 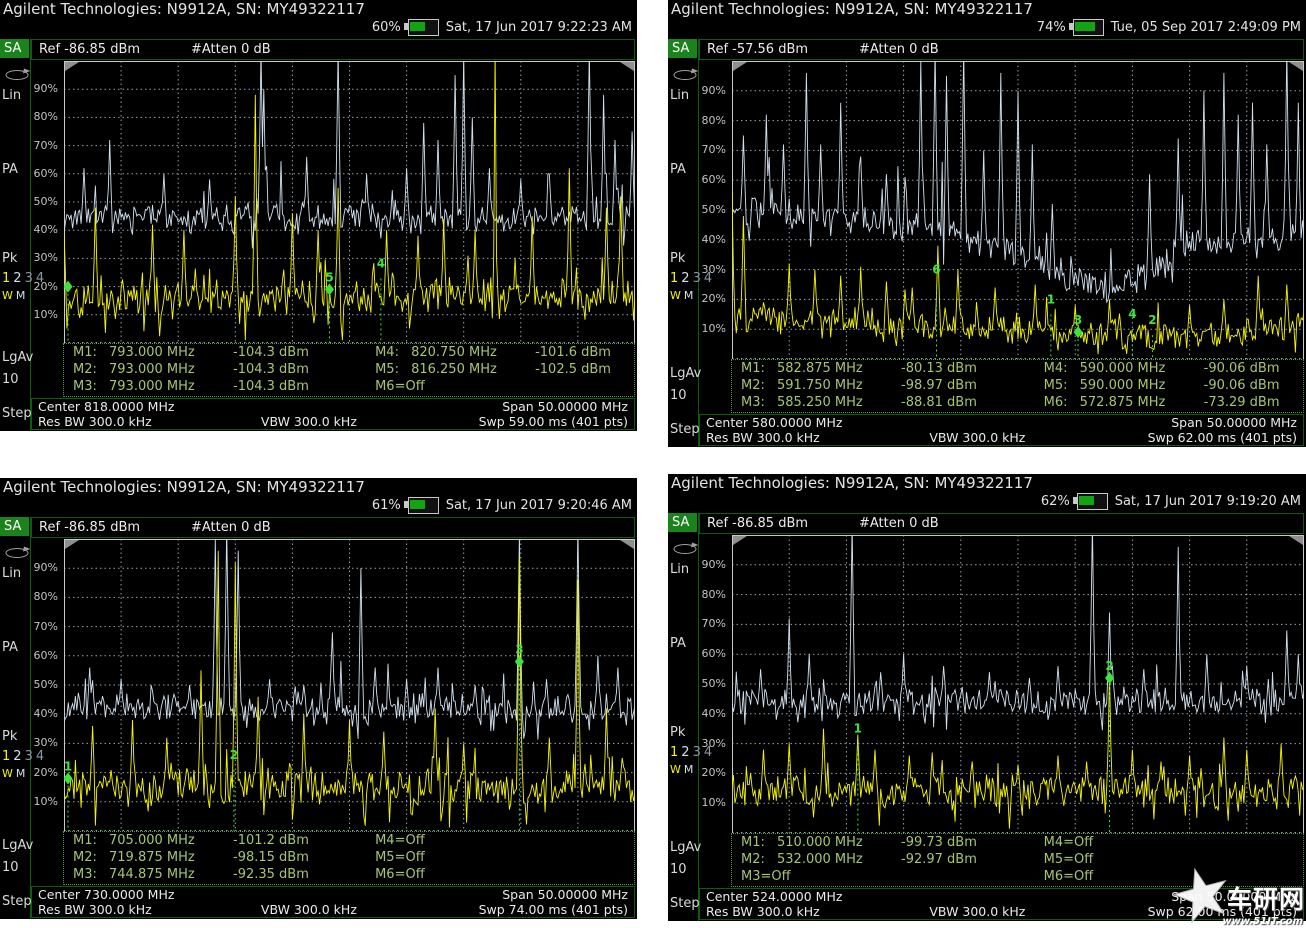 I want to click on marker-row: M3=Off M6=Off, so click(x=1017, y=877).